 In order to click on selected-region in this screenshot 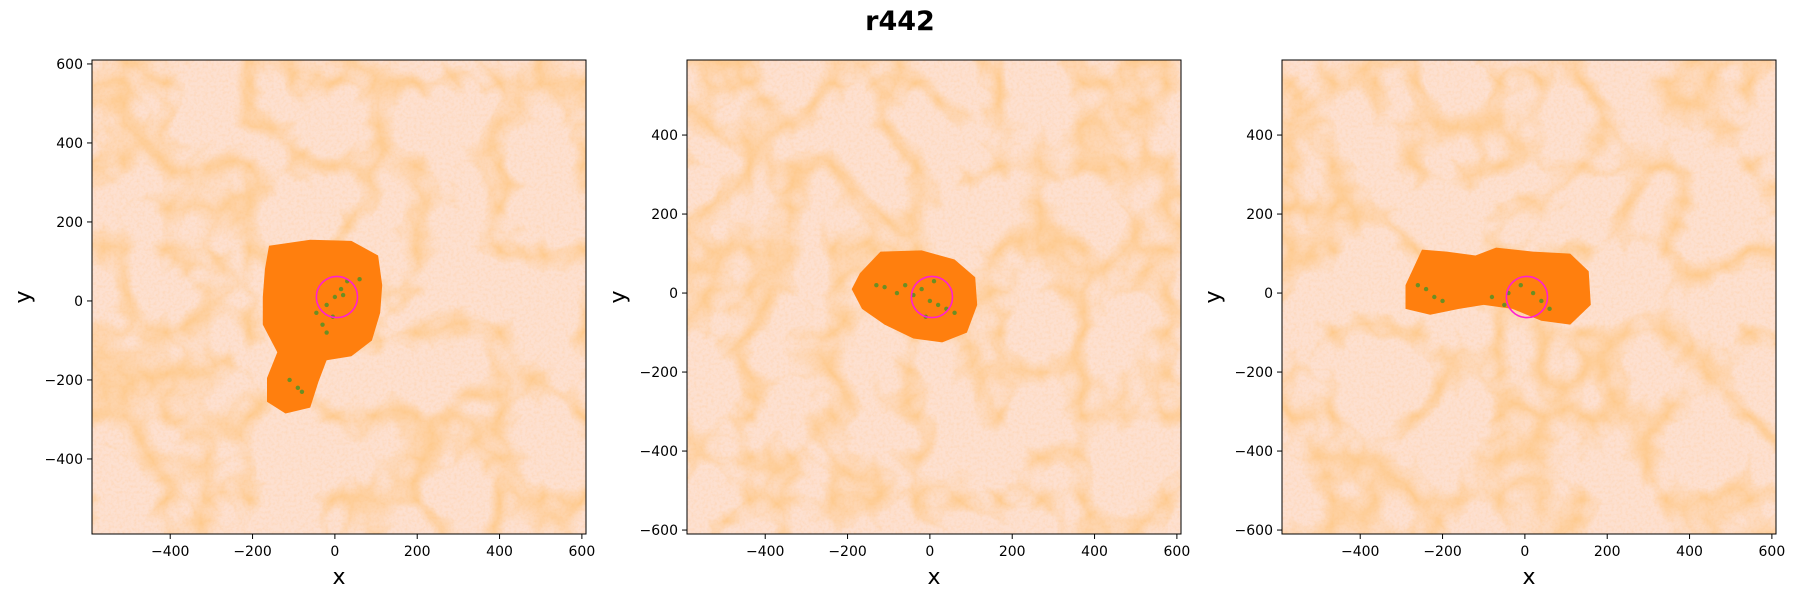, I will do `click(1498, 286)`.